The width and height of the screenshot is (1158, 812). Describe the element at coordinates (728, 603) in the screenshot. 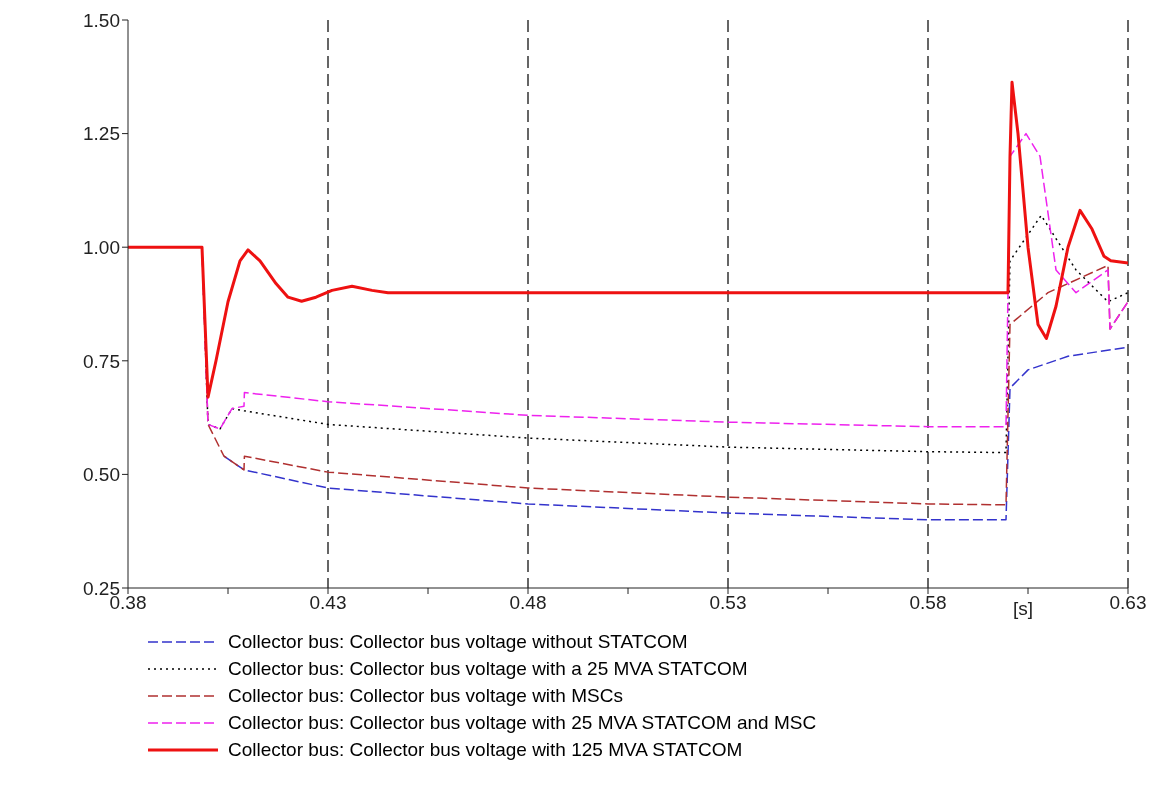

I see `x-tick-label: 0.53` at that location.